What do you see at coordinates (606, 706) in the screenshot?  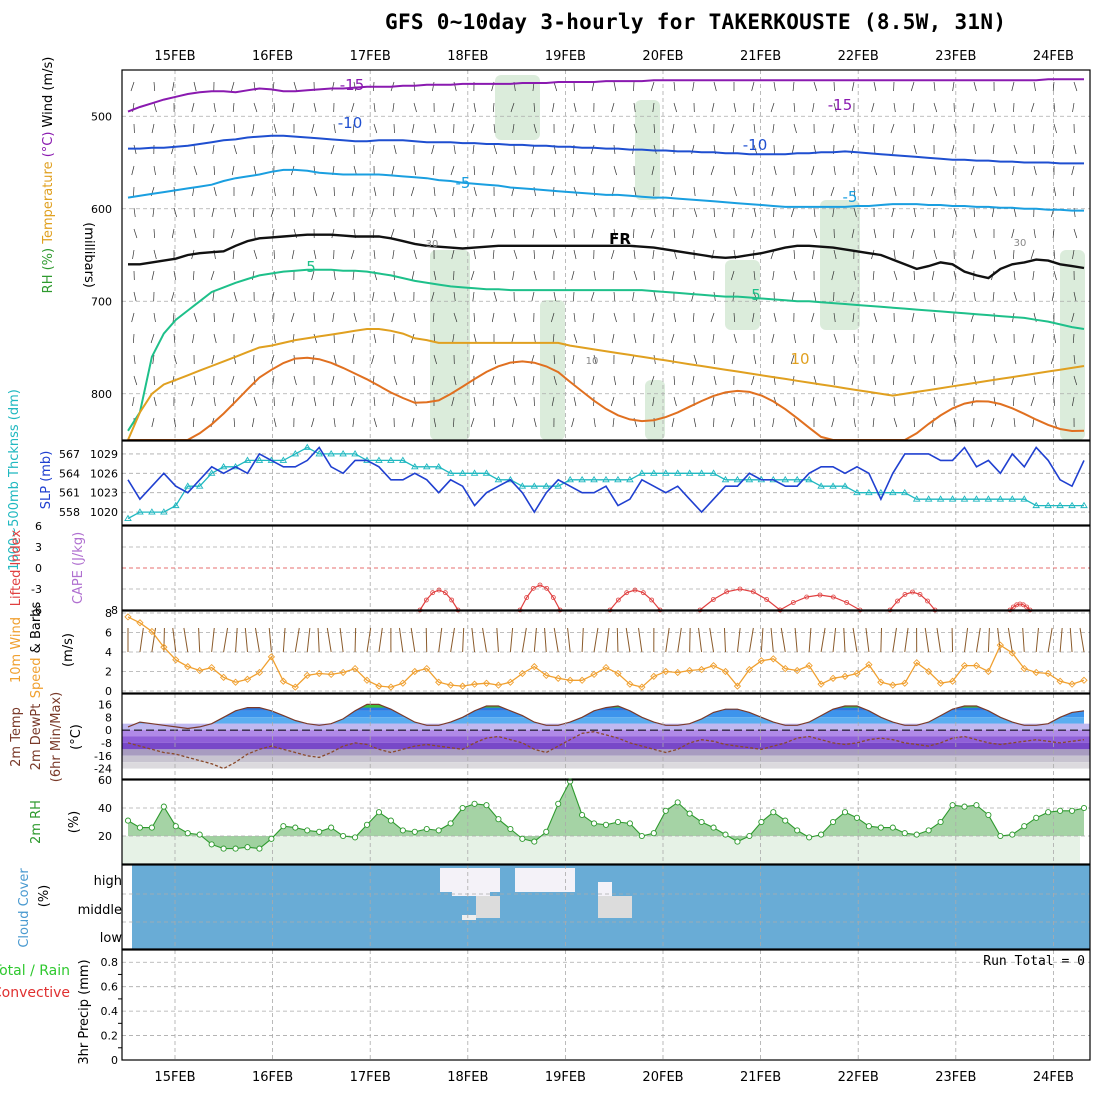 I see `temp-warm-fill` at bounding box center [606, 706].